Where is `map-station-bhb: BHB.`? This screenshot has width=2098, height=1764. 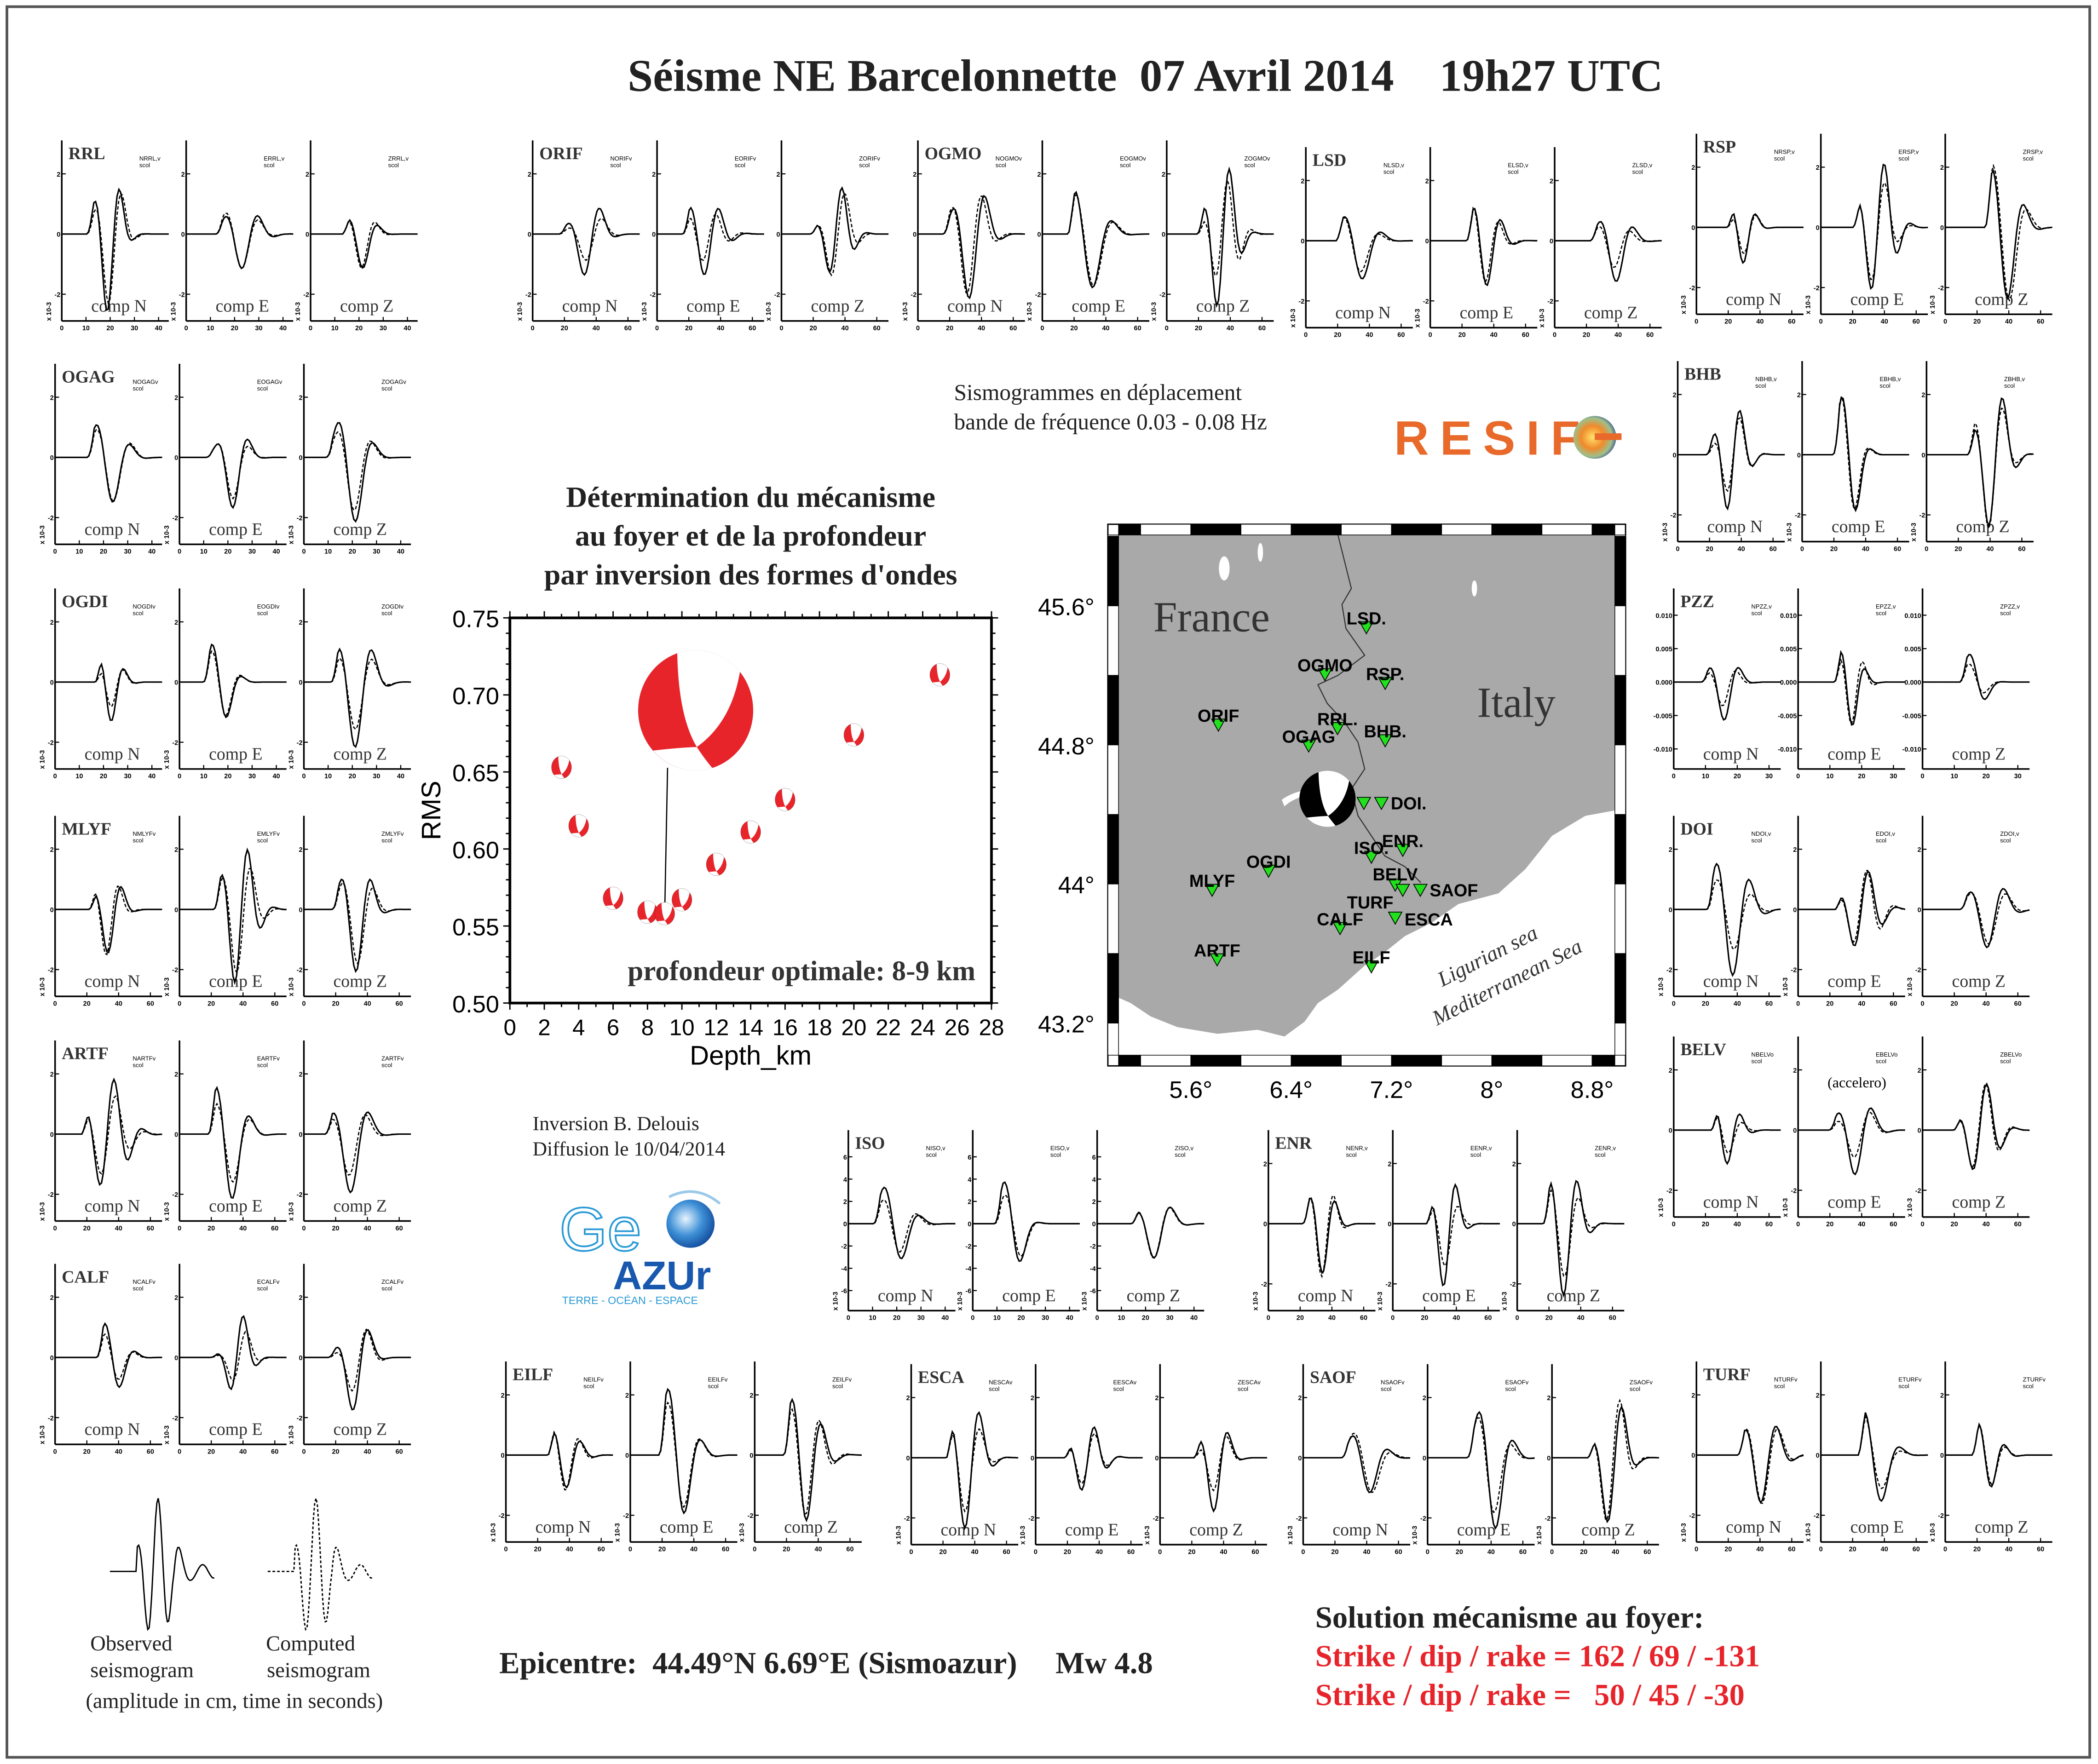 map-station-bhb: BHB. is located at coordinates (1385, 735).